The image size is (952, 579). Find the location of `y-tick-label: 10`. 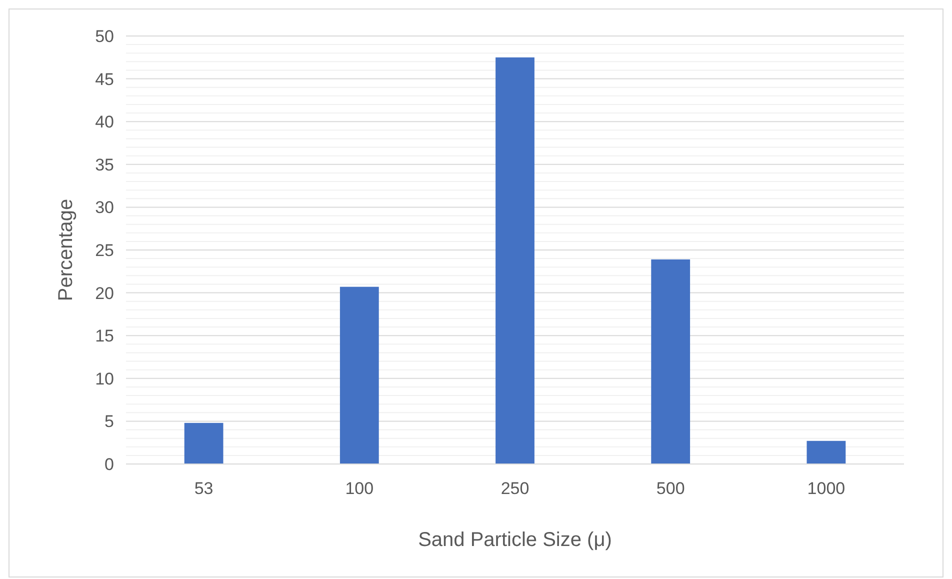

y-tick-label: 10 is located at coordinates (104, 378).